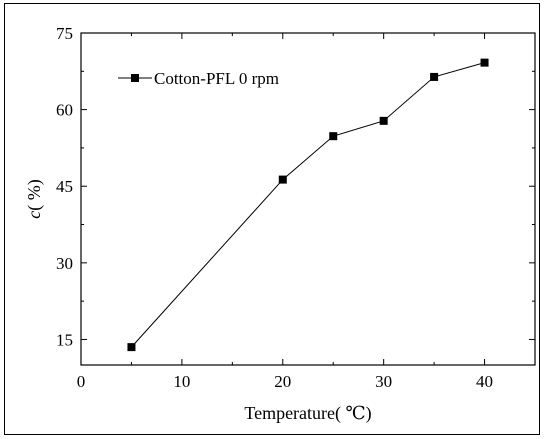 The image size is (544, 439). I want to click on x-axis-title: Temperature( ℃), so click(307, 413).